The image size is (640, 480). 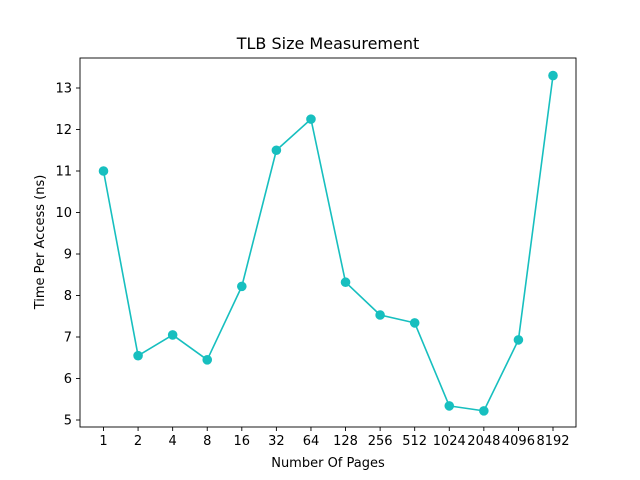 What do you see at coordinates (63, 172) in the screenshot?
I see `y-tick-label: 11` at bounding box center [63, 172].